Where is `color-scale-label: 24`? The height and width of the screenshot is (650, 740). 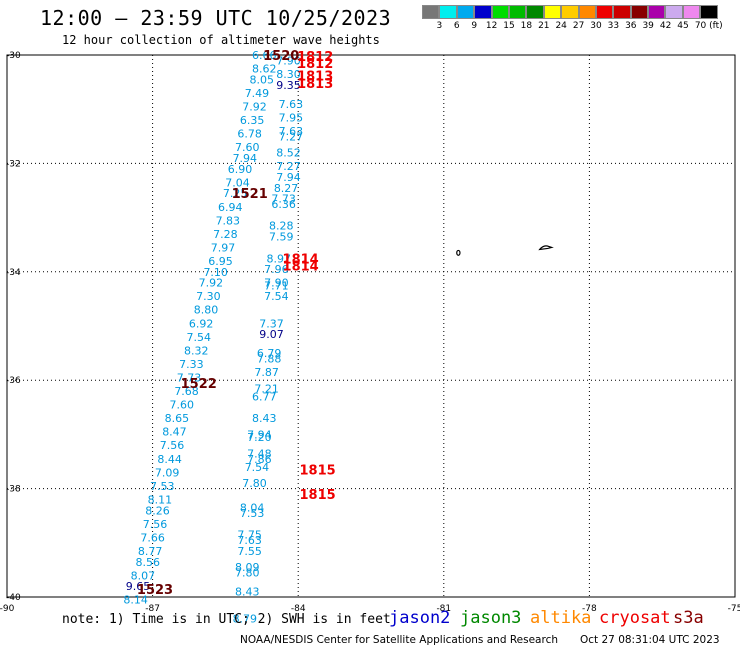
color-scale-label: 24 is located at coordinates (561, 26).